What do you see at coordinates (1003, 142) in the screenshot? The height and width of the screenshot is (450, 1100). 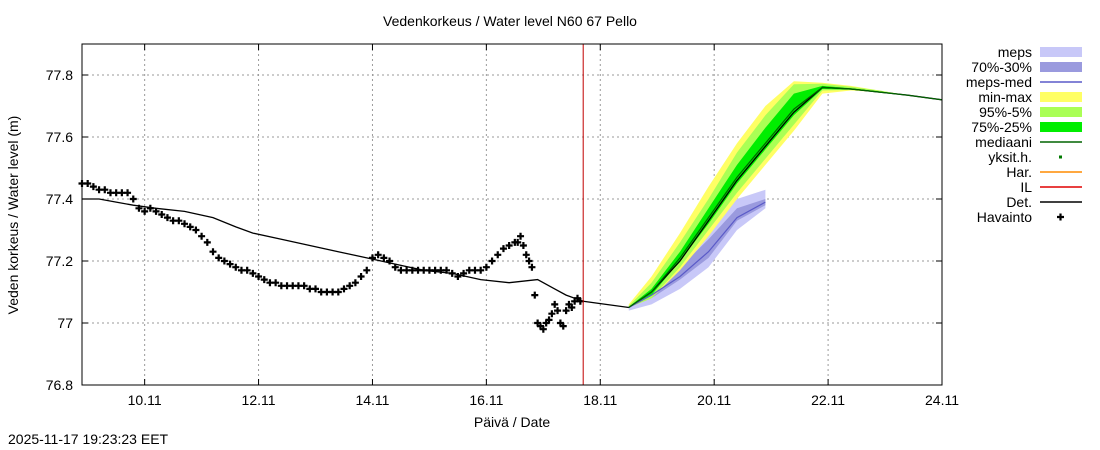 I see `legend-label: mediaani` at bounding box center [1003, 142].